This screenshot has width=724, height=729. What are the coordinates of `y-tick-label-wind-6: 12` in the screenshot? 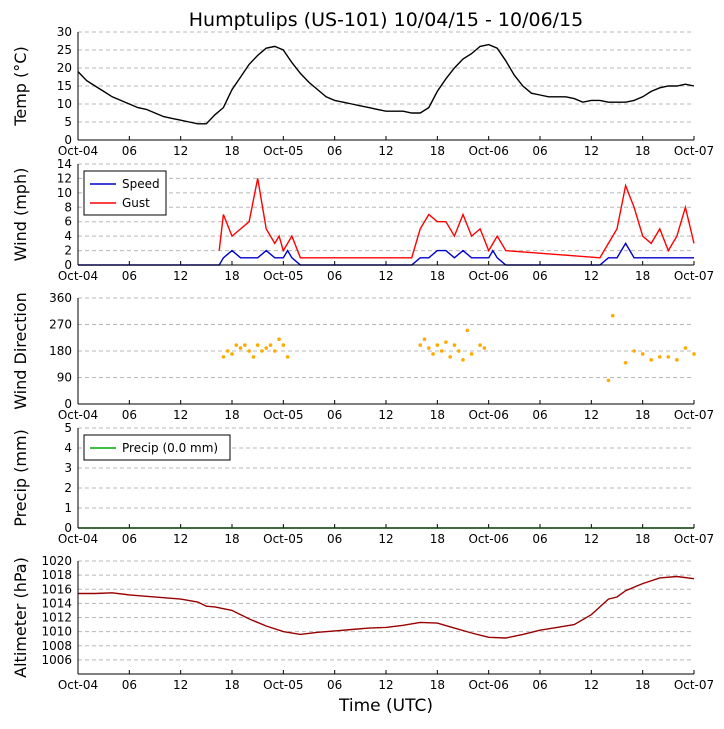 It's located at (64, 178).